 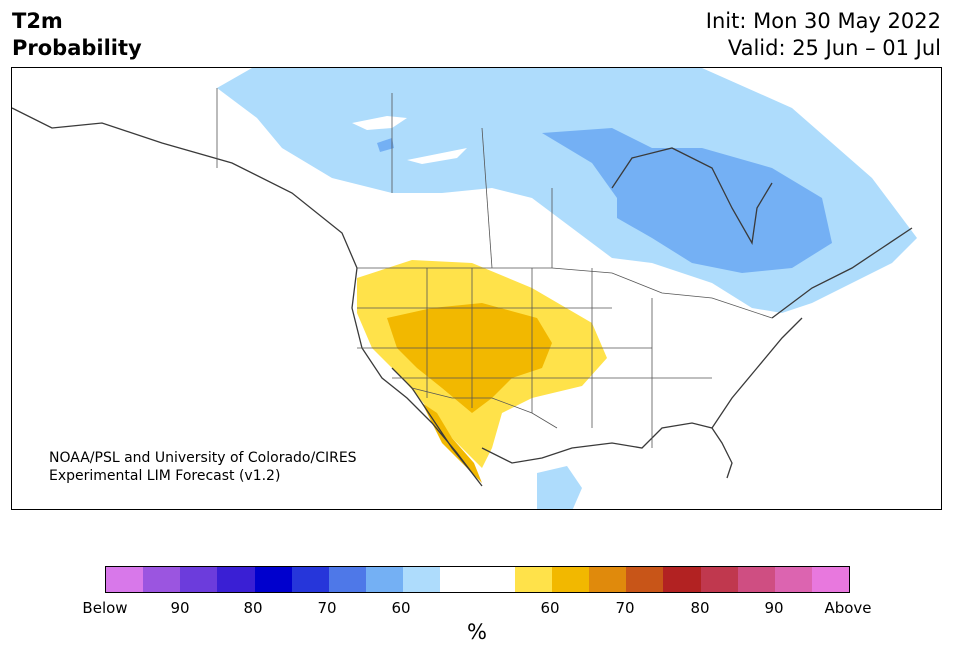 I want to click on colorbar-tick-label: Above, so click(x=848, y=608).